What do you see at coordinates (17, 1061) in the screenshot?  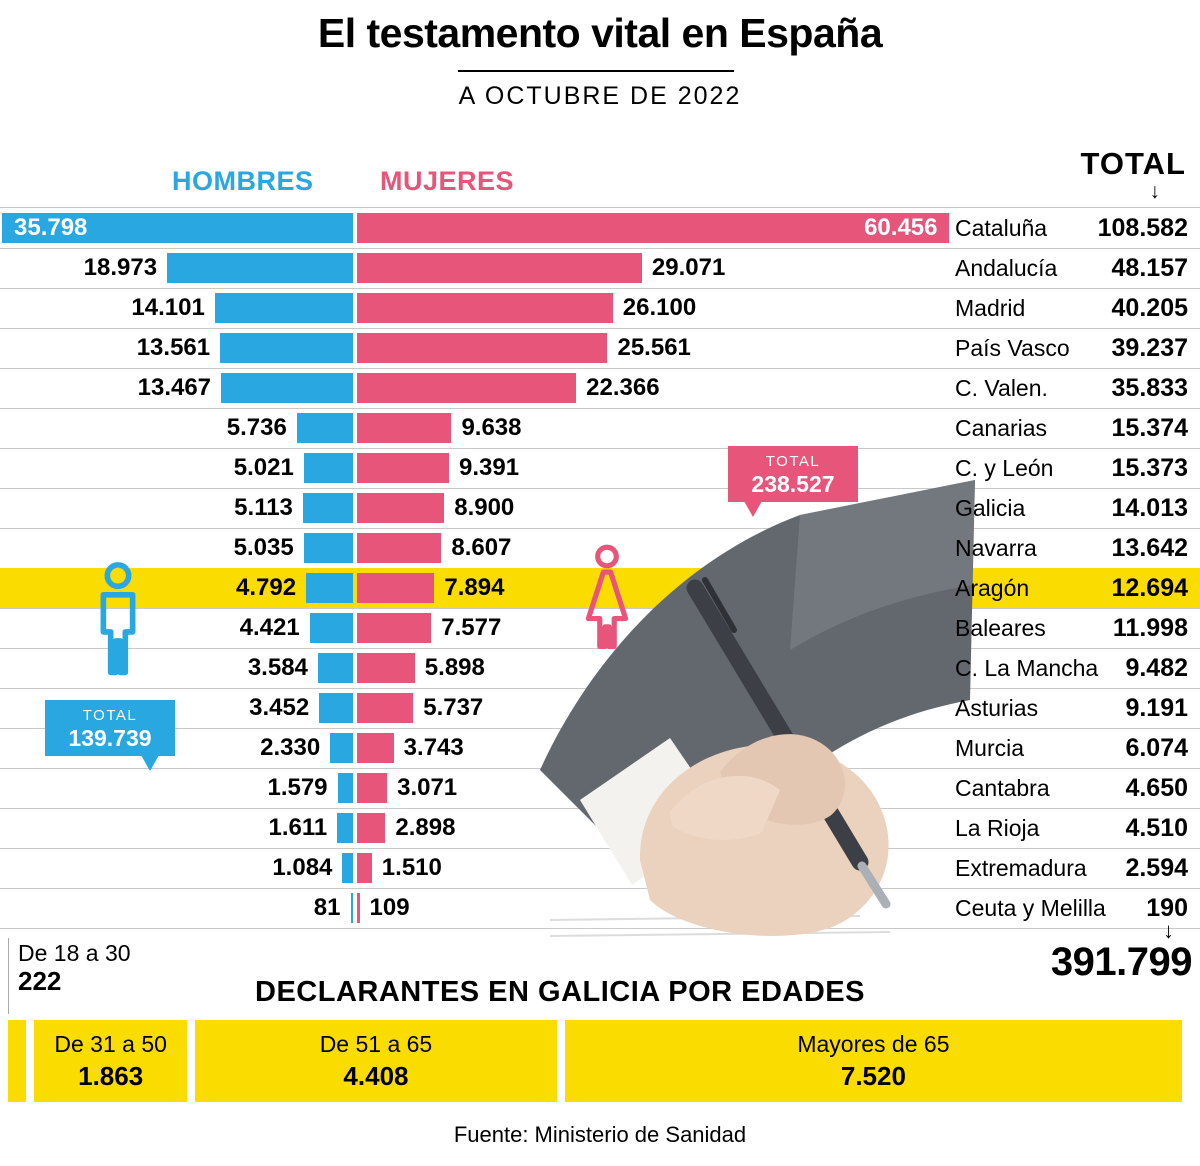 I see `age-segment` at bounding box center [17, 1061].